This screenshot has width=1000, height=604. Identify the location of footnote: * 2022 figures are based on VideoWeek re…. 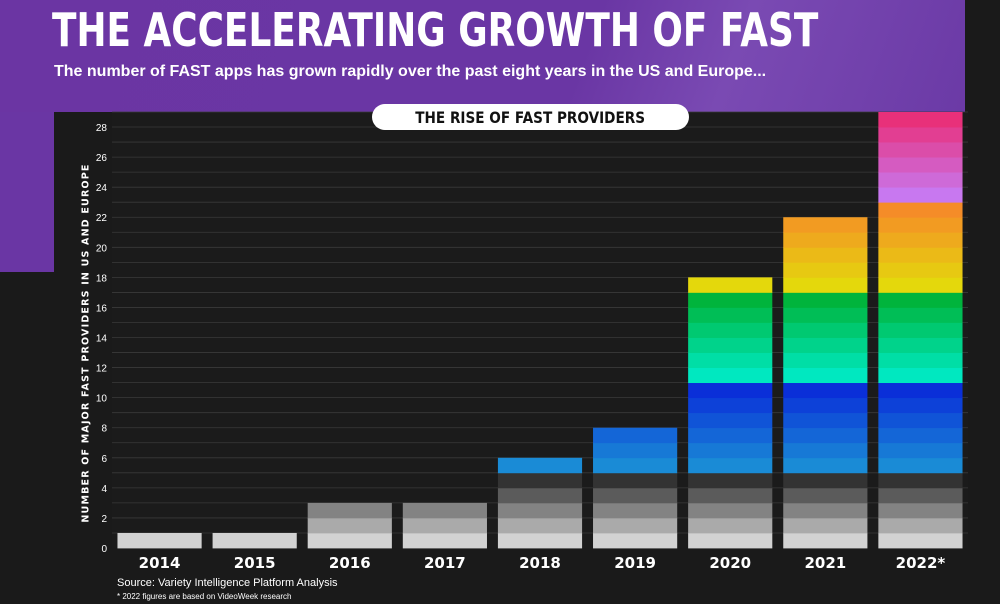
(204, 596).